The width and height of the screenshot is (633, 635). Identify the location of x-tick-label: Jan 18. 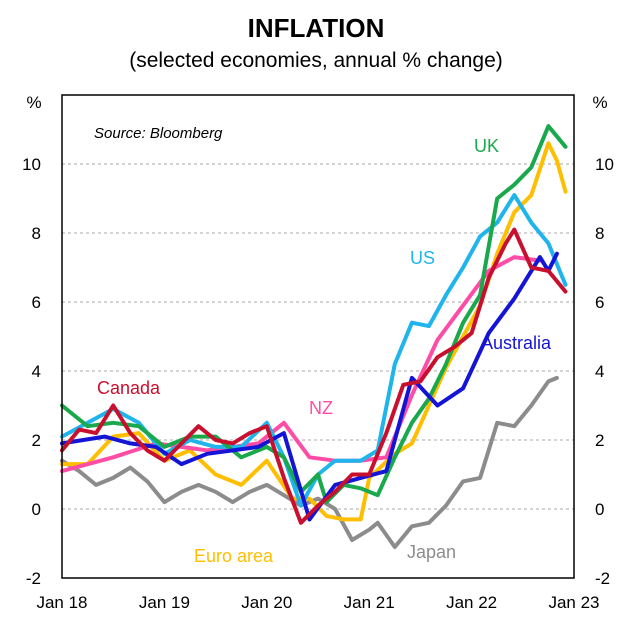
(61, 602).